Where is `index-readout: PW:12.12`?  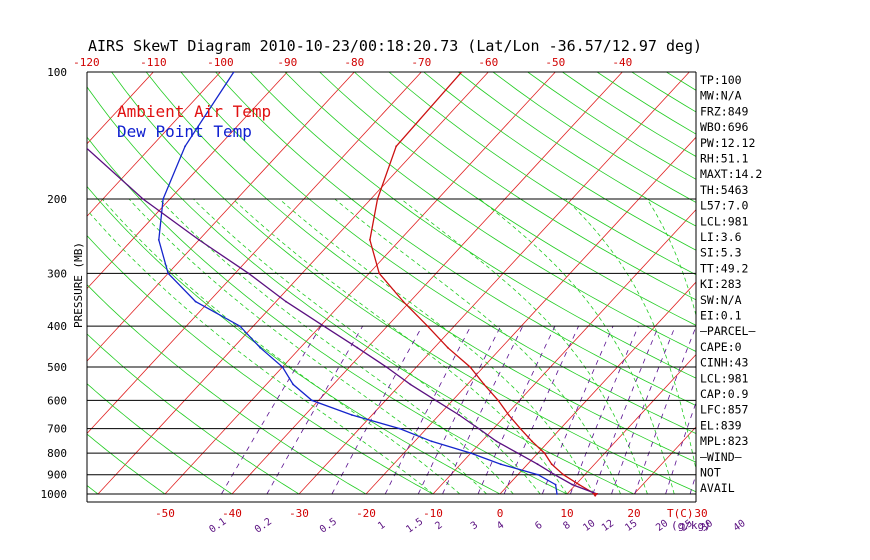
index-readout: PW:12.12 is located at coordinates (727, 143).